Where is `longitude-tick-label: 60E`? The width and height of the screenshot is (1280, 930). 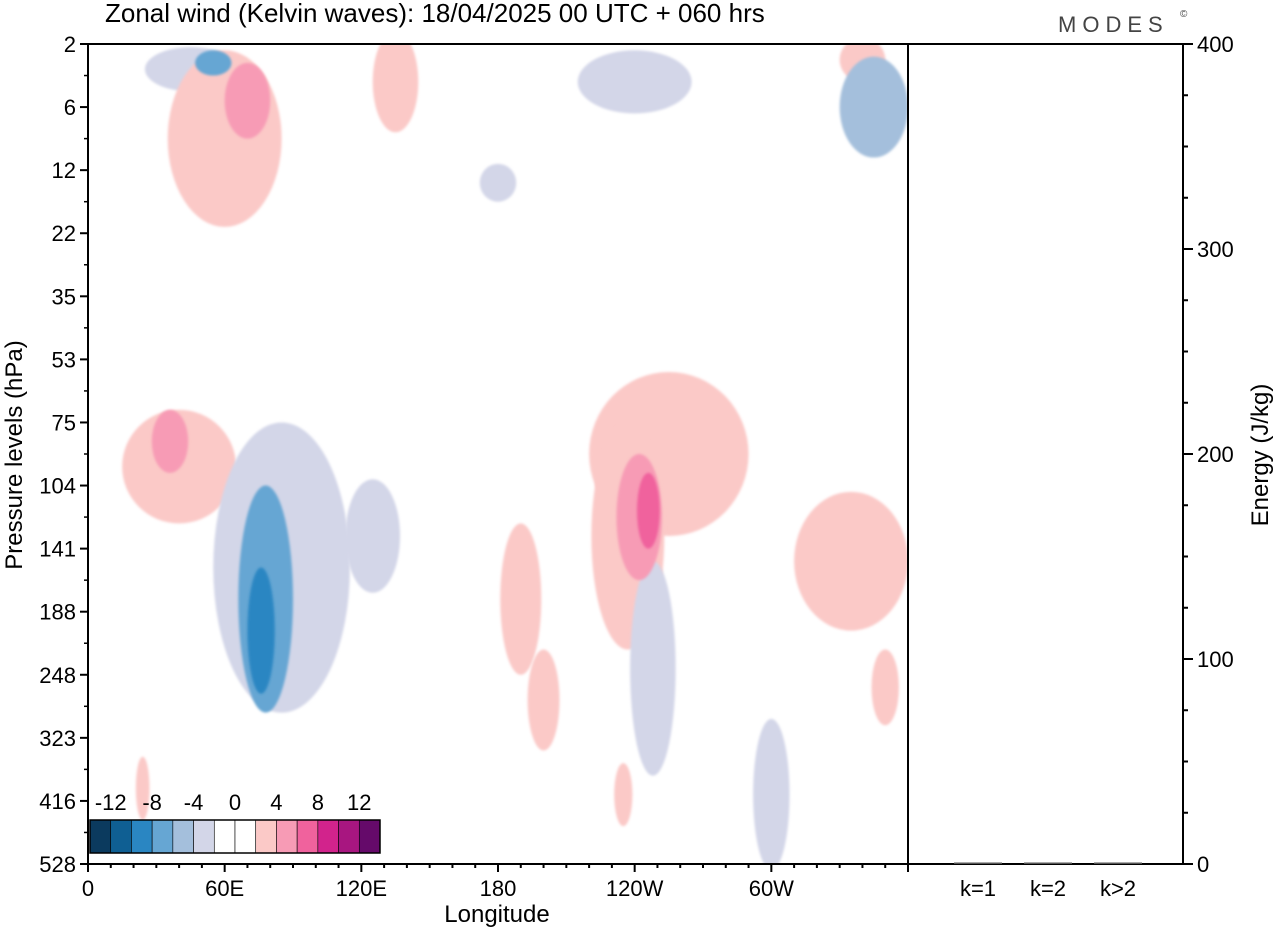
longitude-tick-label: 60E is located at coordinates (224, 888).